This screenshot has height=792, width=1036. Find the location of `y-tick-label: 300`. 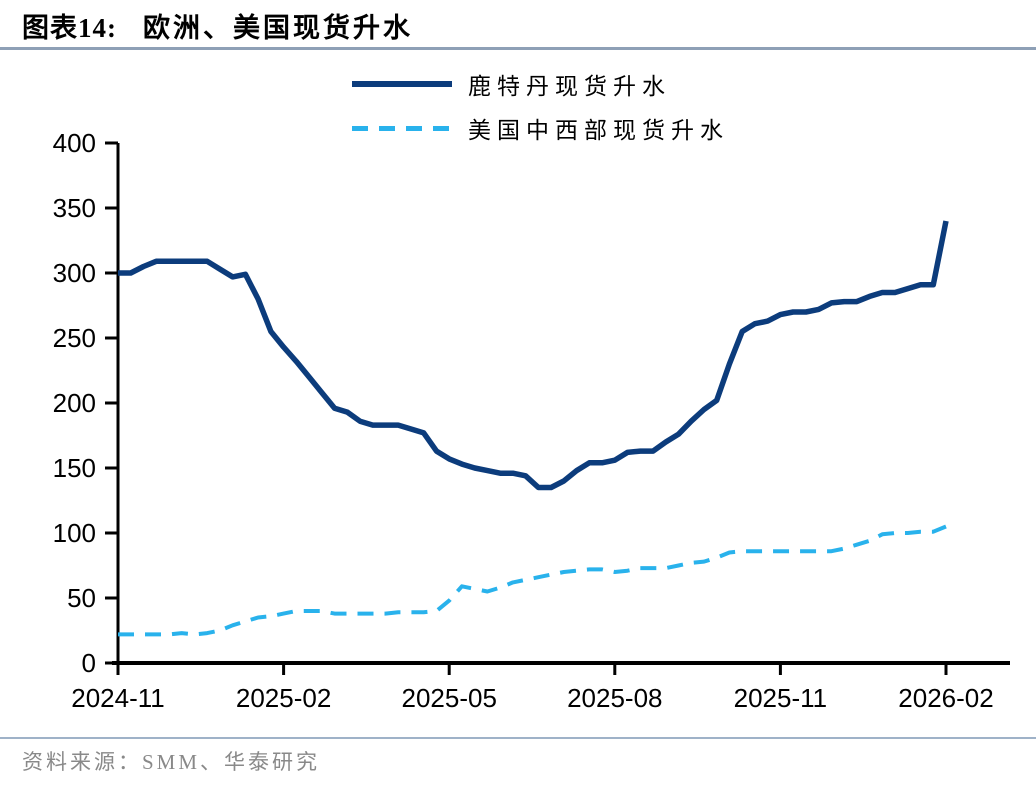

y-tick-label: 300 is located at coordinates (74, 273).